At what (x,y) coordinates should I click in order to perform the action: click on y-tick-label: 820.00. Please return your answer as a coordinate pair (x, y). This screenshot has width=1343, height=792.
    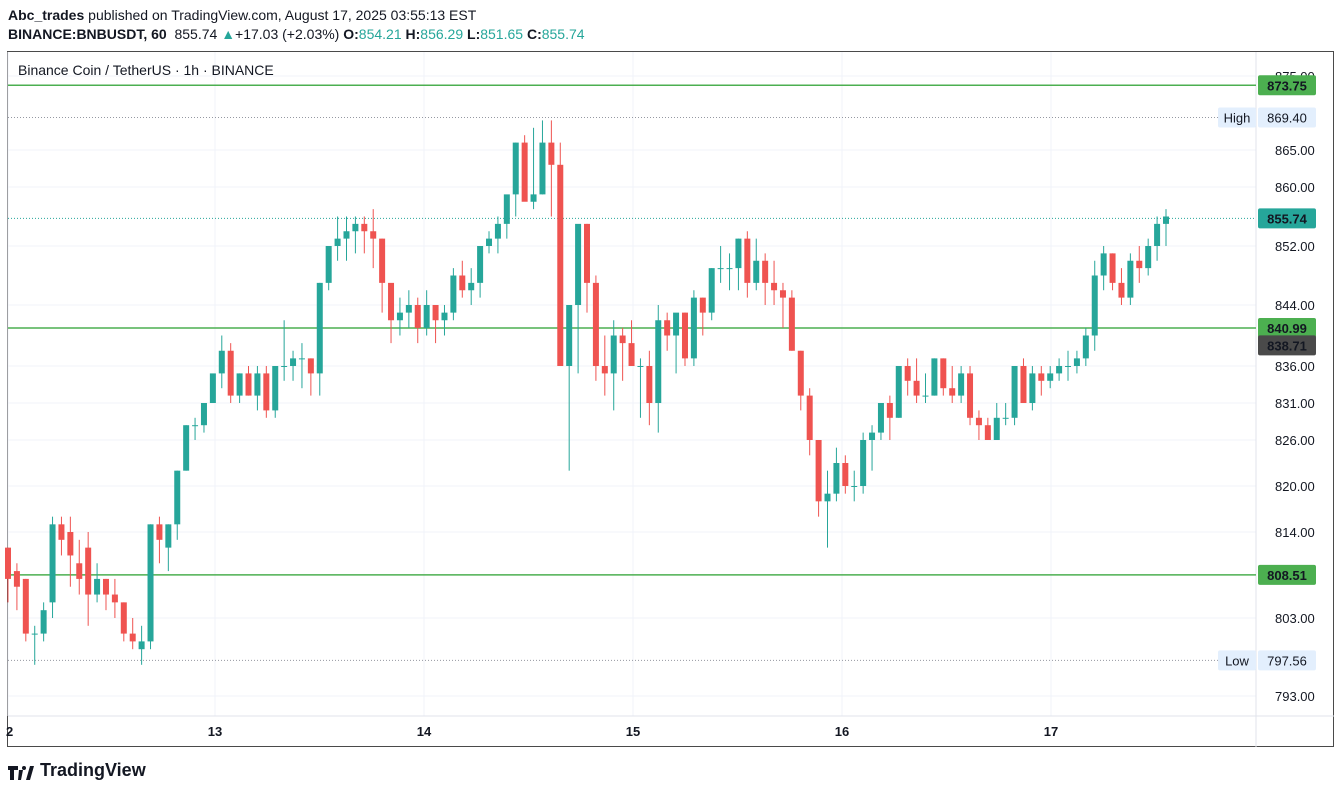
    Looking at the image, I should click on (1295, 486).